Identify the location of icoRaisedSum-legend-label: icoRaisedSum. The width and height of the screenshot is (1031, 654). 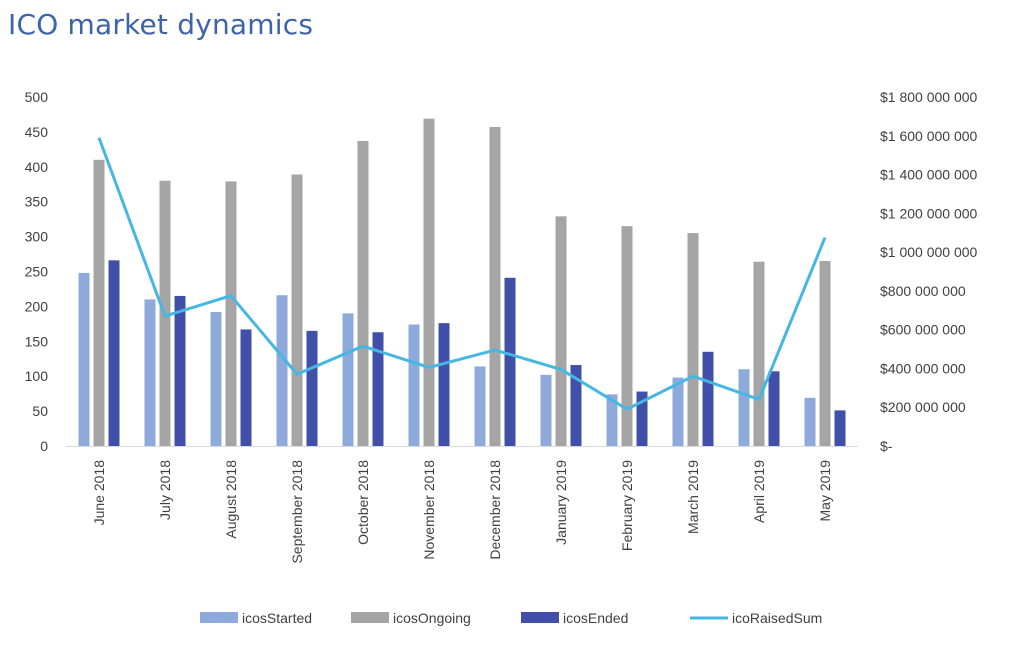
(777, 618).